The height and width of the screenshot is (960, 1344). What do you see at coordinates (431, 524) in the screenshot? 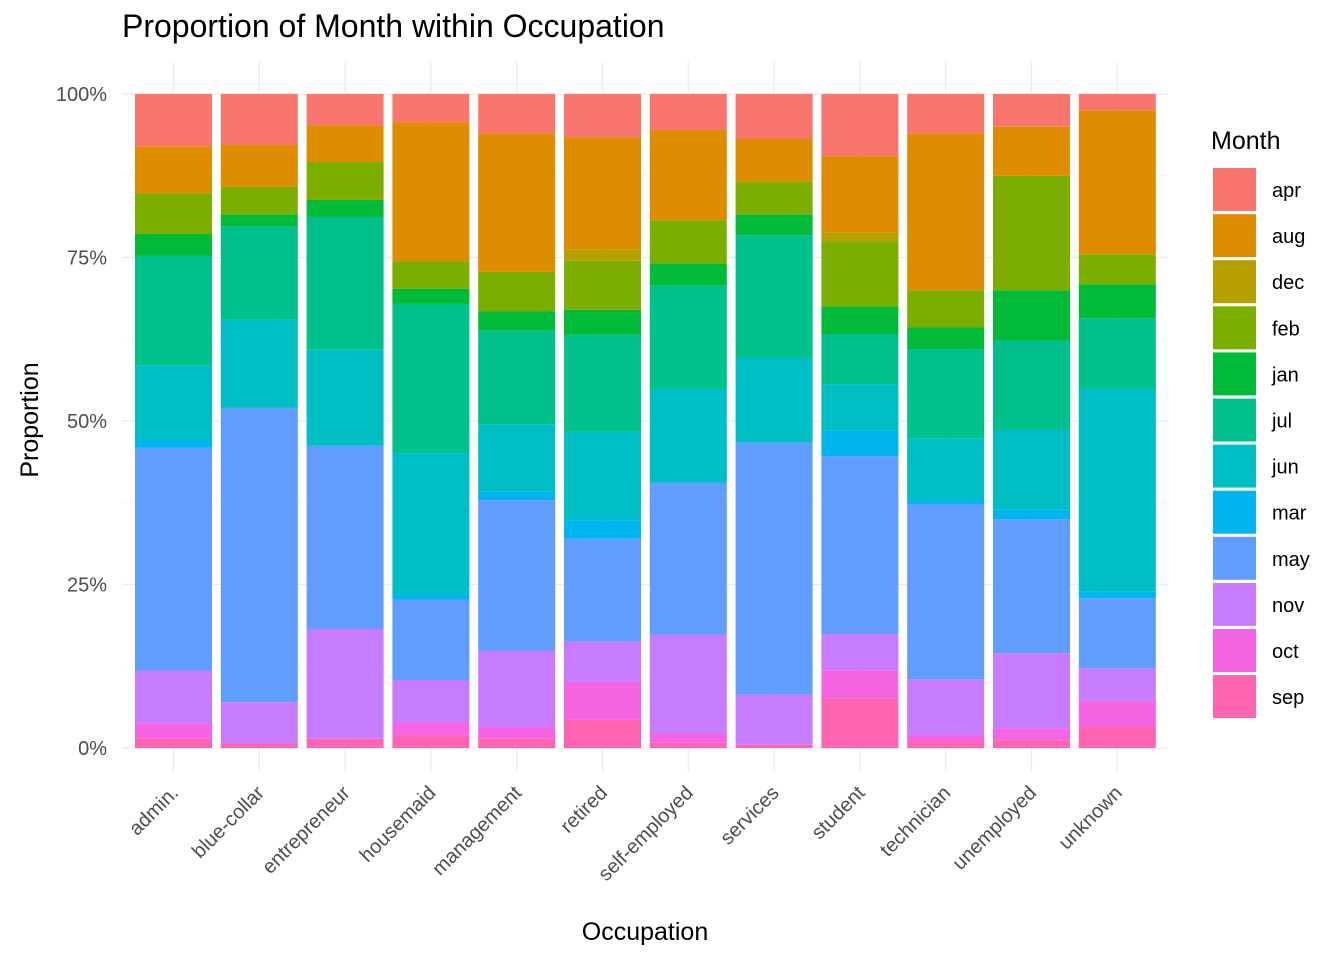
I see `bar-segment-housemaid-jun` at bounding box center [431, 524].